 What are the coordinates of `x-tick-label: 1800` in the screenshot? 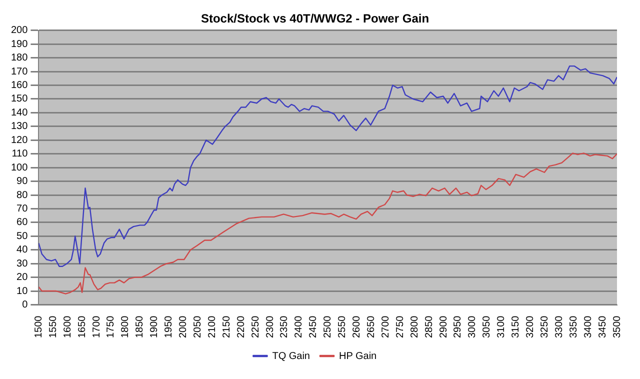 It's located at (126, 326).